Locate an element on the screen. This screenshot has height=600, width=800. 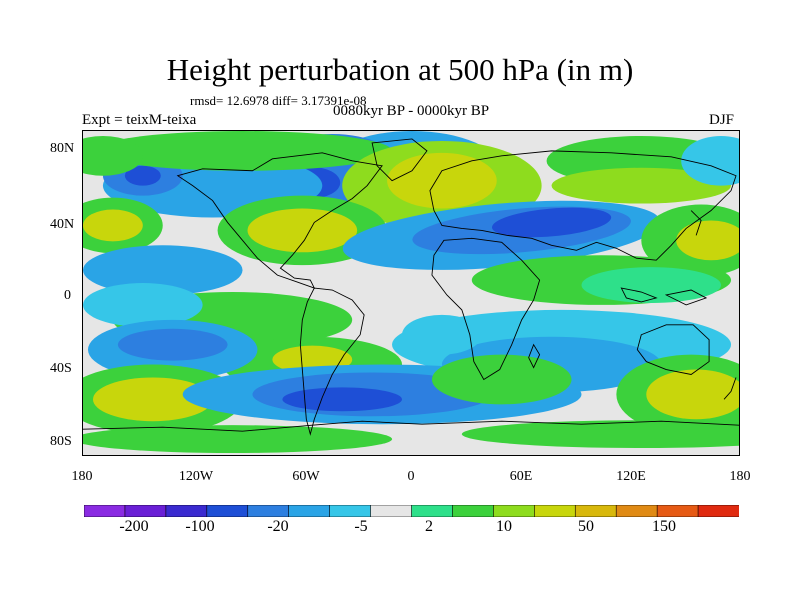
colorbar-label-neg200: -200 is located at coordinates (134, 526).